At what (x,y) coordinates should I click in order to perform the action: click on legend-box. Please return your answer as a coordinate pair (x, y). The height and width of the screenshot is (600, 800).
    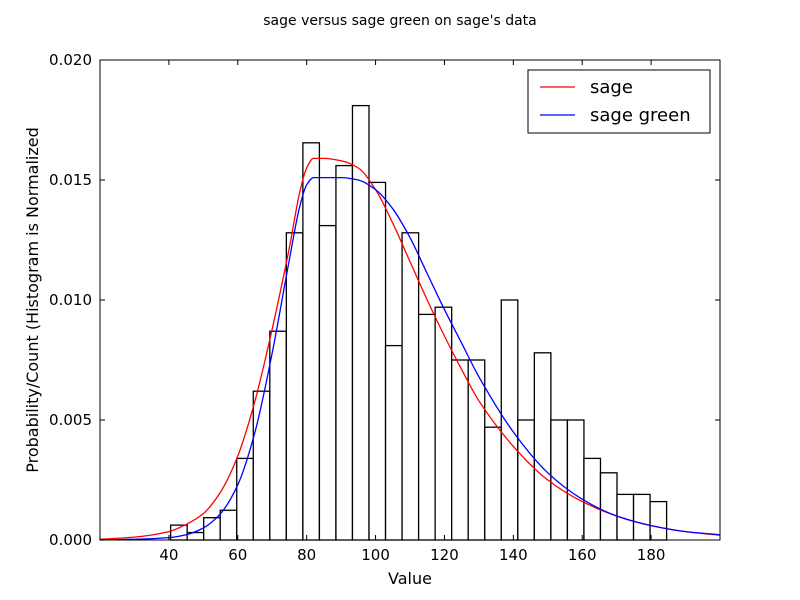
    Looking at the image, I should click on (619, 101).